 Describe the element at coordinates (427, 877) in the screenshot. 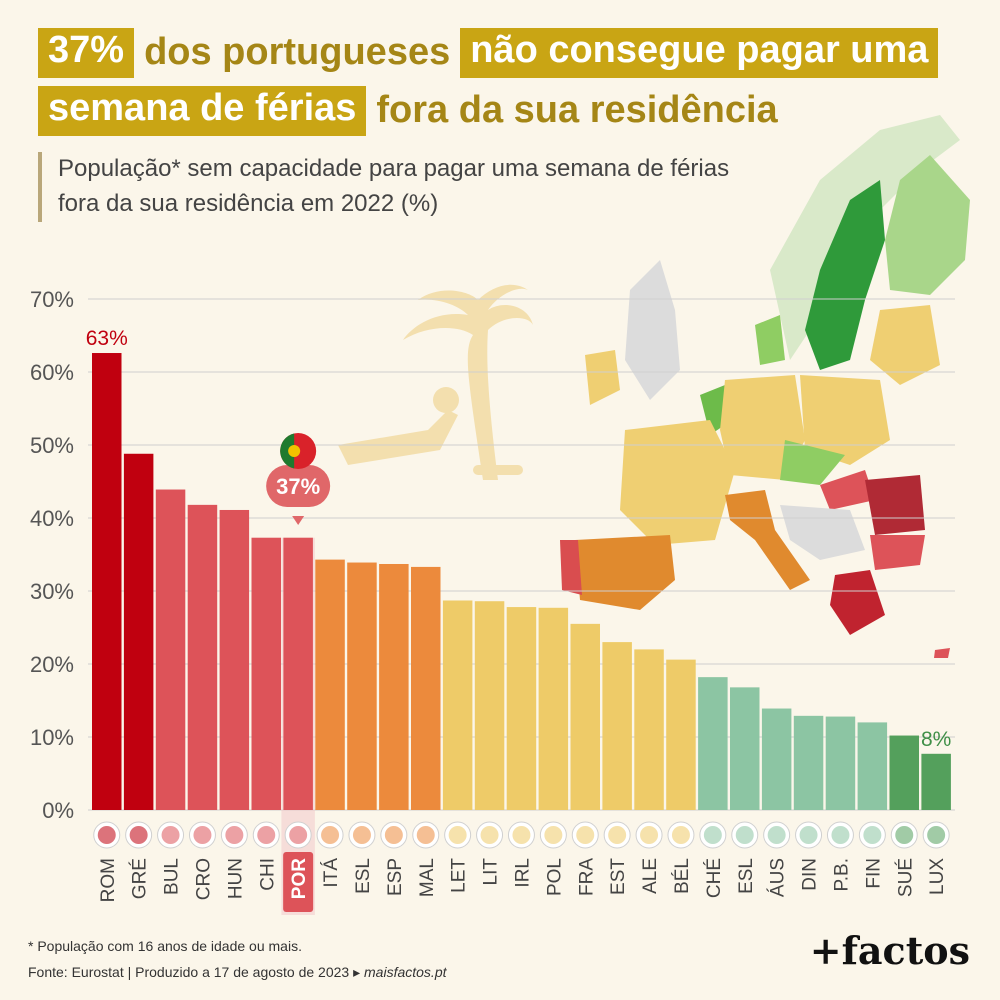

I see `category-label: MAL` at that location.